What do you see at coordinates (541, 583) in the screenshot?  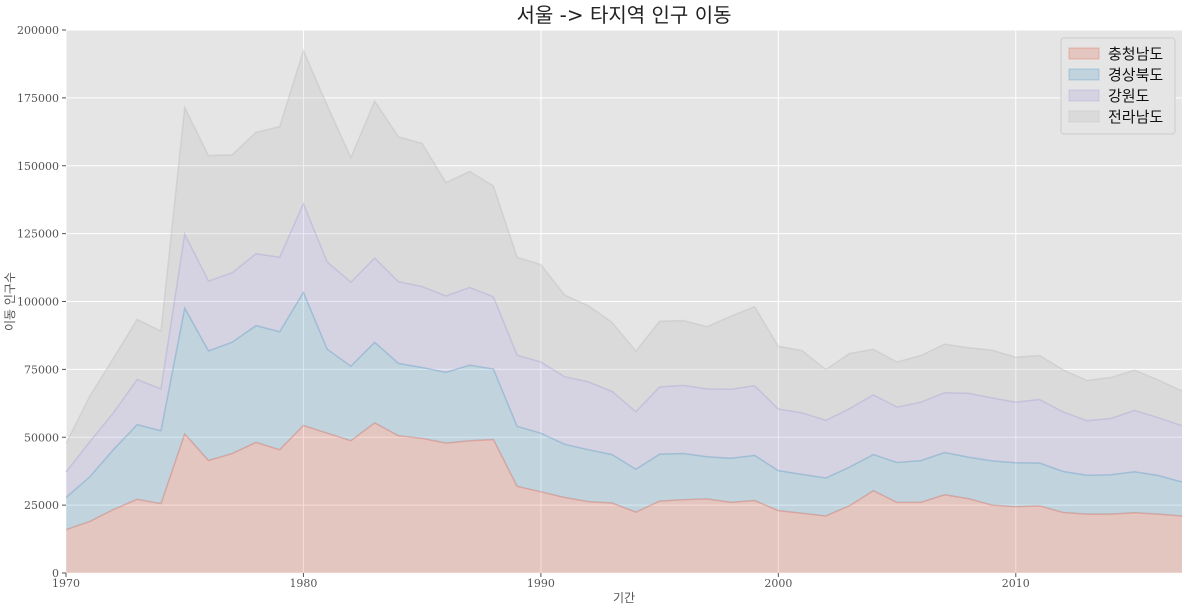 I see `x-tick-label: 1990` at bounding box center [541, 583].